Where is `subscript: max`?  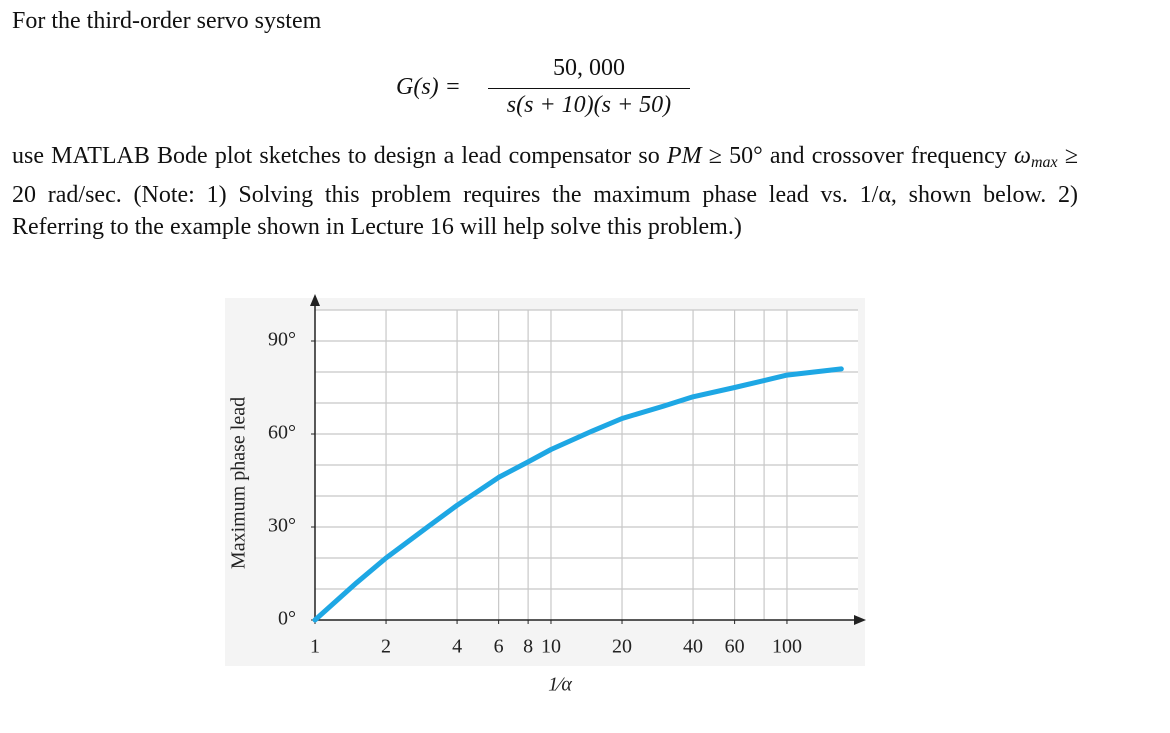
subscript: max is located at coordinates (1044, 162).